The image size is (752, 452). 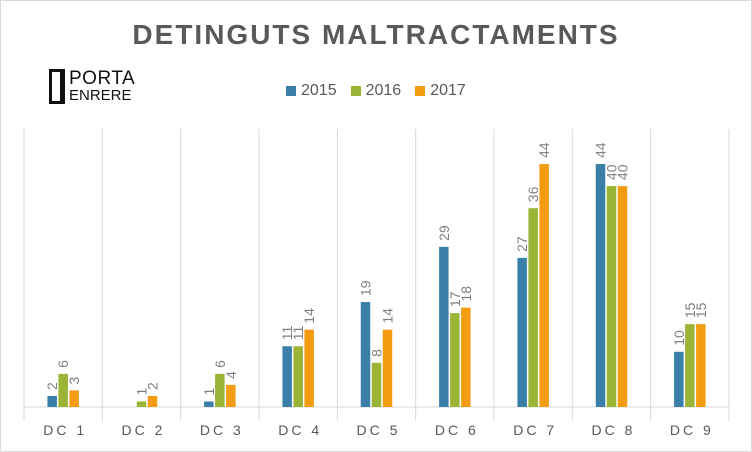 I want to click on data-label-dc3-2017: 4, so click(x=231, y=375).